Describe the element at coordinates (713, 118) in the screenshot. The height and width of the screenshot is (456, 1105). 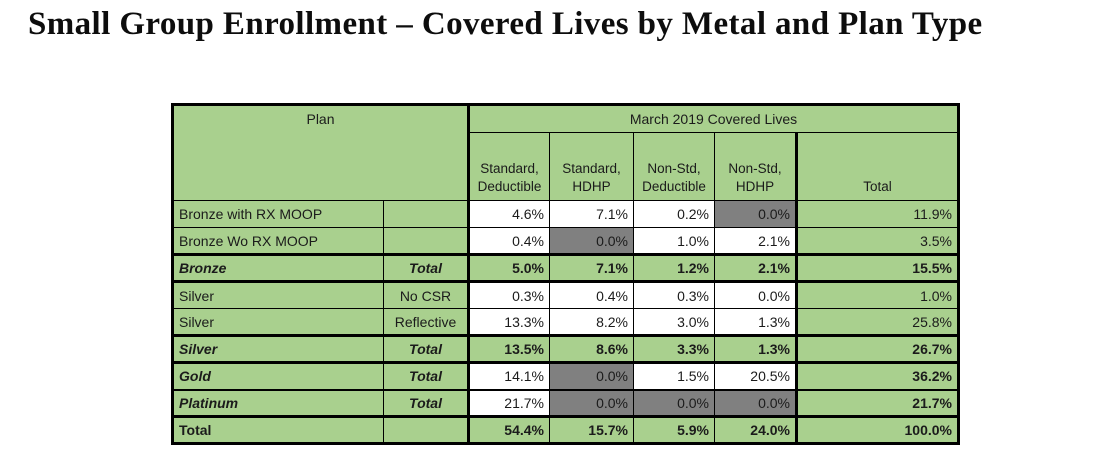
I see `group-header: March 2019 Covered Lives` at that location.